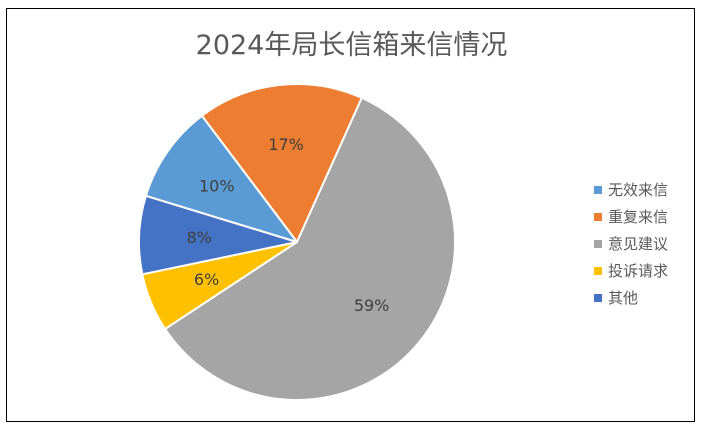  What do you see at coordinates (198, 237) in the screenshot?
I see `slice-data-label: 8%` at bounding box center [198, 237].